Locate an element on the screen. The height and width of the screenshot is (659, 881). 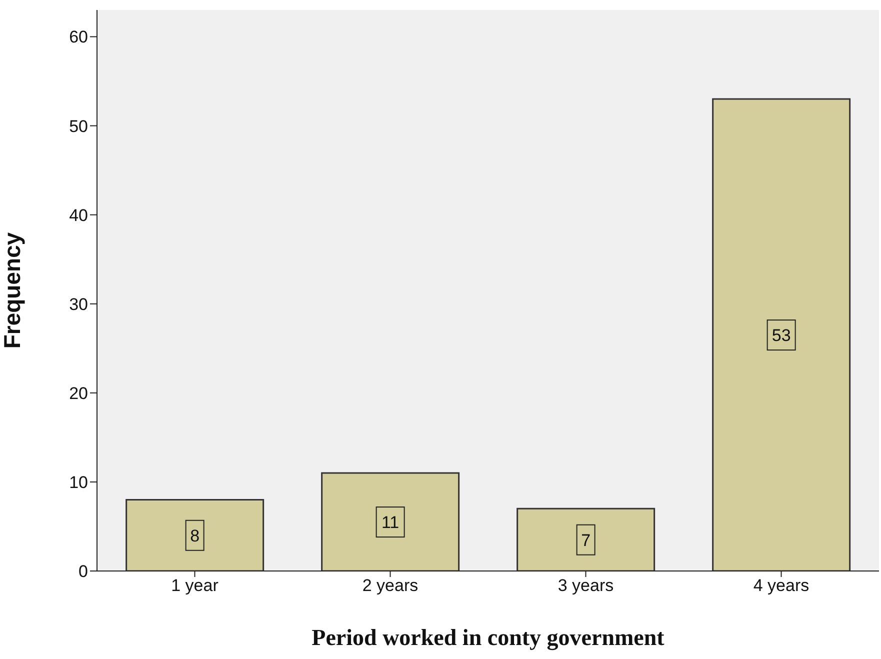
data-label: 8 is located at coordinates (195, 536).